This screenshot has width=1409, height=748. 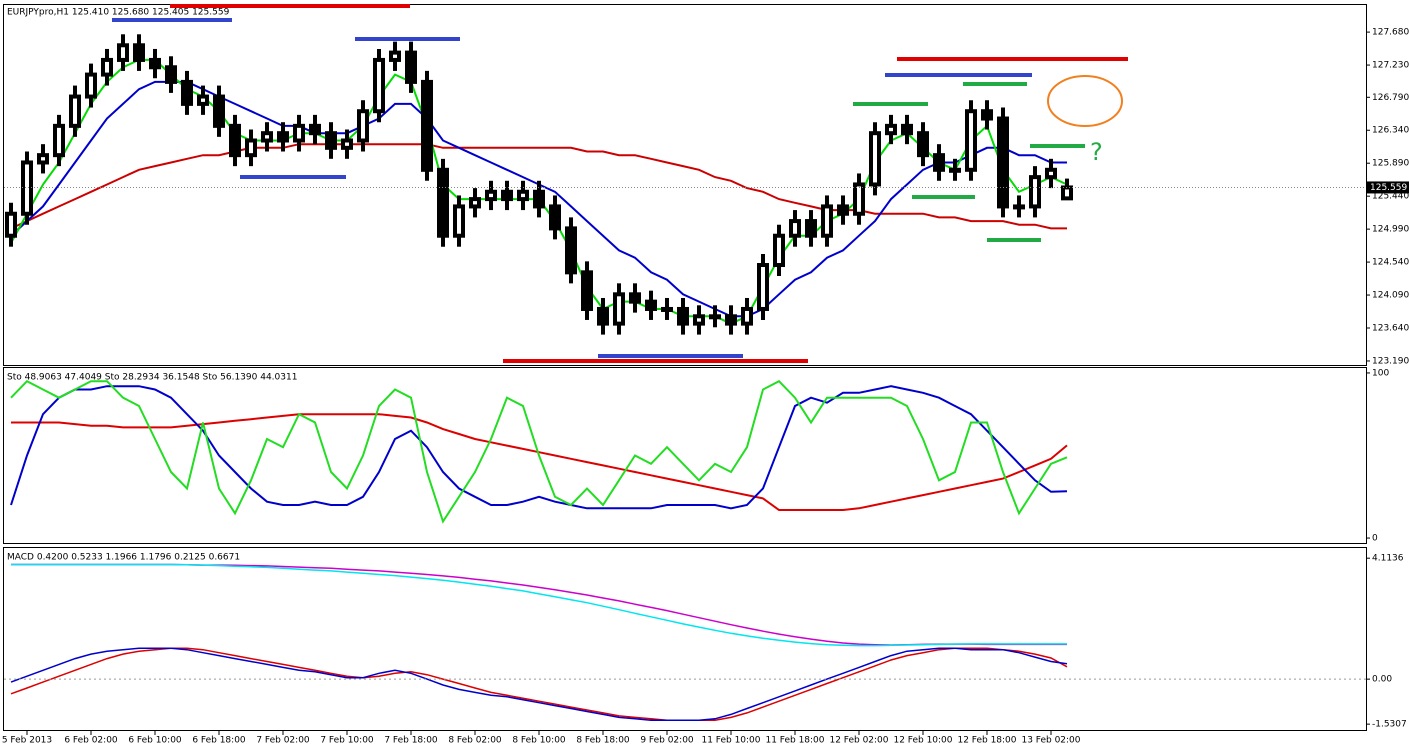 I want to click on x-tick-label: 6 Feb 10:00, so click(x=155, y=741).